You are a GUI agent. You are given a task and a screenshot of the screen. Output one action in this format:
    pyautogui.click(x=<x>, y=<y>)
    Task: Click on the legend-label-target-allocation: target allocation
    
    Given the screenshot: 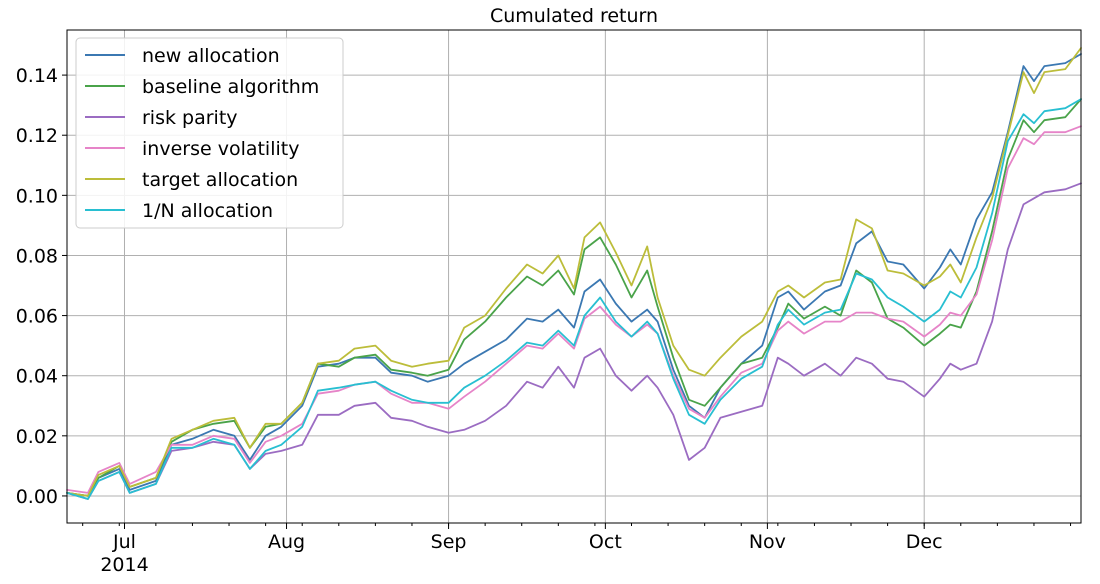 What is the action you would take?
    pyautogui.click(x=220, y=180)
    